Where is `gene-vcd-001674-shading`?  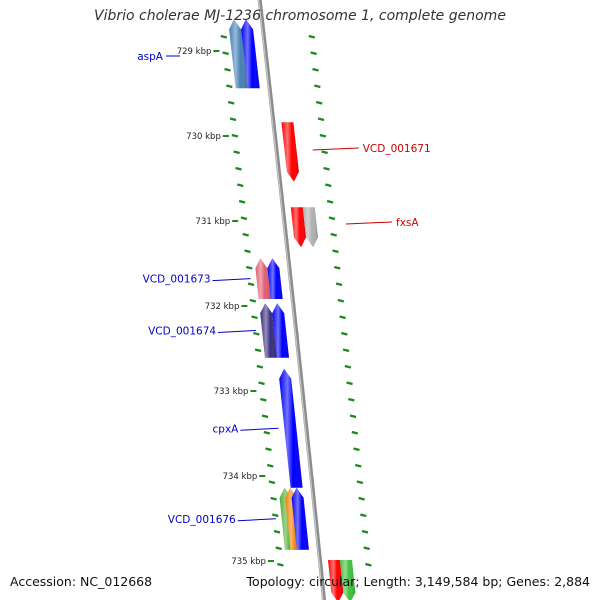
gene-vcd-001674-shading is located at coordinates (268, 330).